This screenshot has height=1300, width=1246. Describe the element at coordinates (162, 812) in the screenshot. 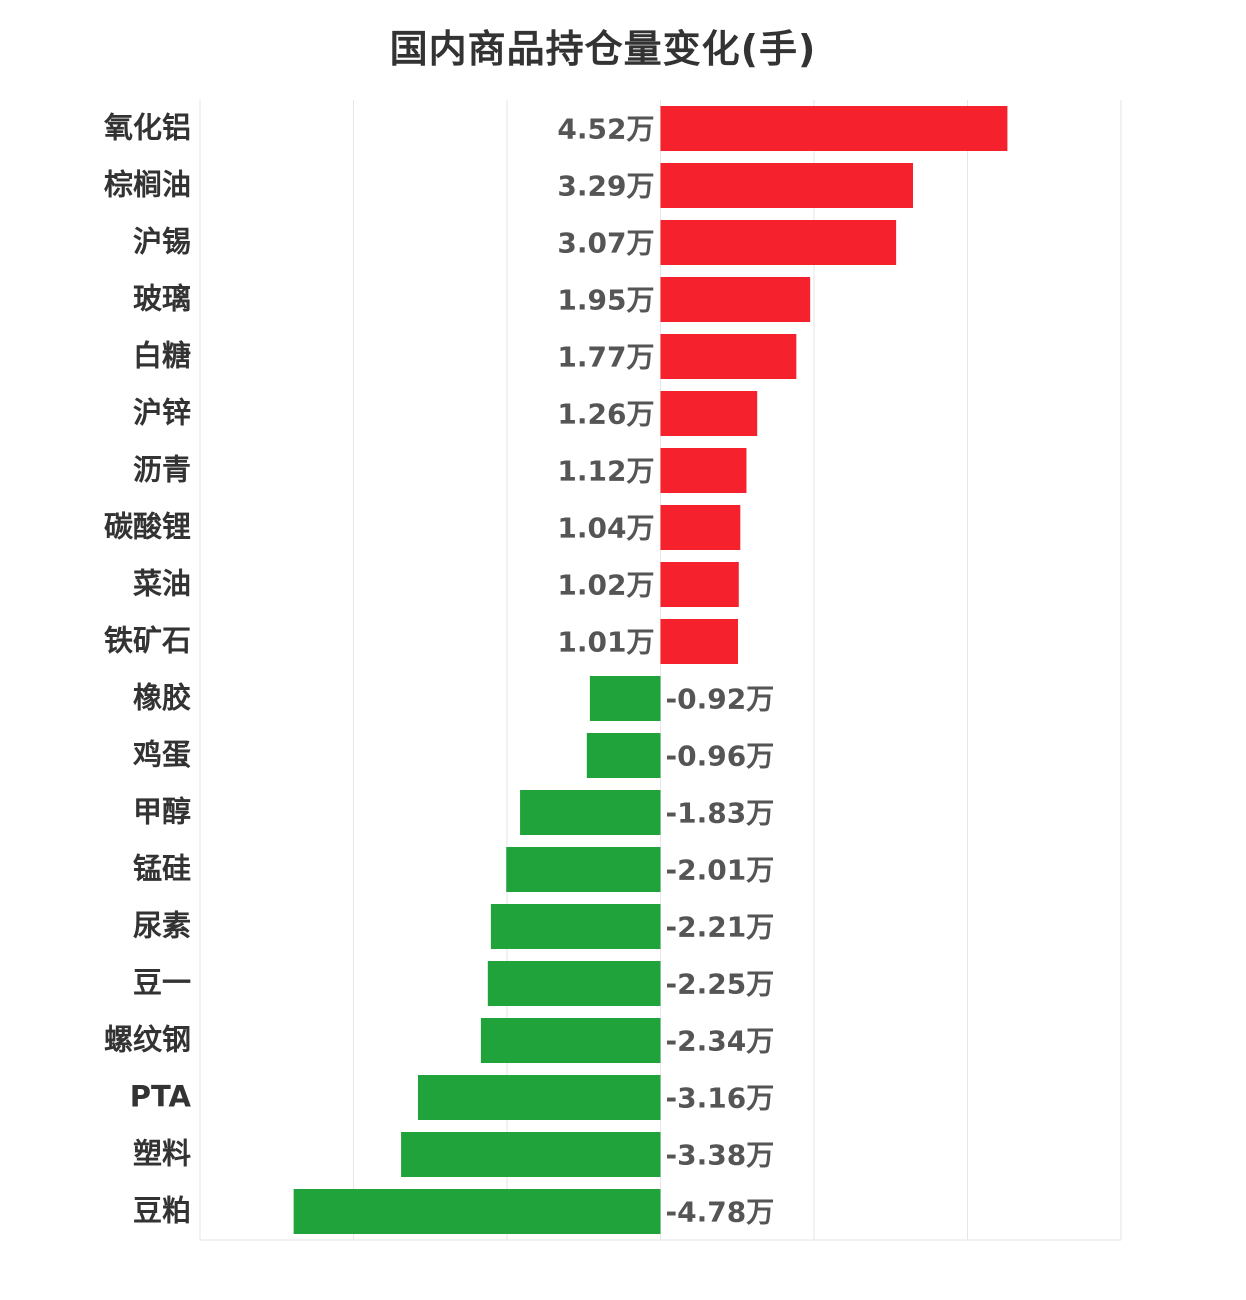

I see `category-label: 甲醇` at that location.